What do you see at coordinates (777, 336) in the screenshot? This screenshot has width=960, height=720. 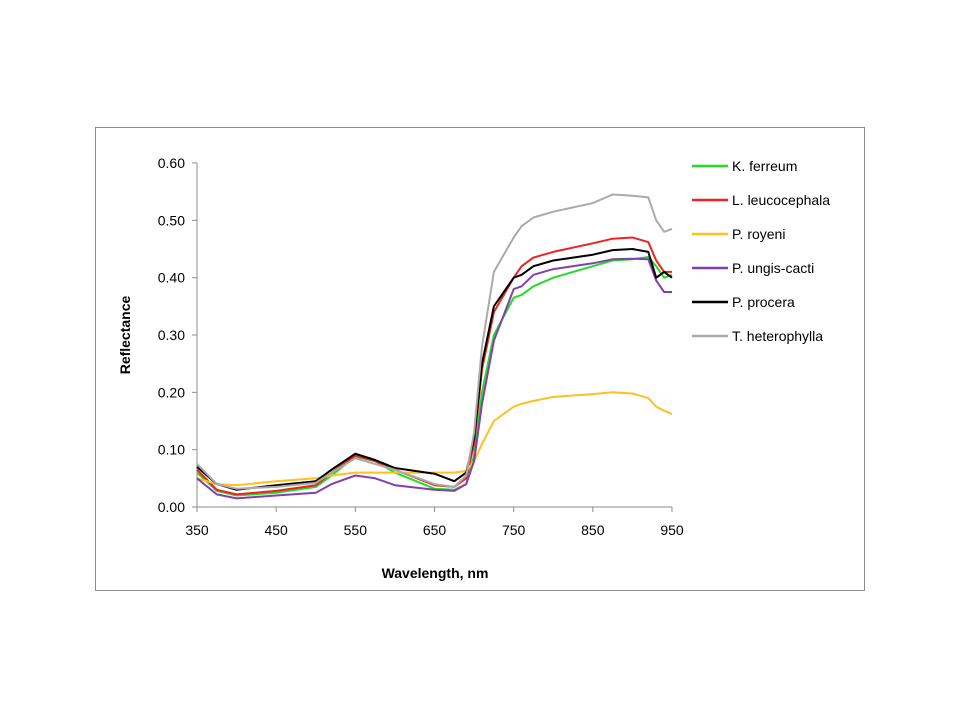 I see `legend-label-5: T. heterophylla` at bounding box center [777, 336].